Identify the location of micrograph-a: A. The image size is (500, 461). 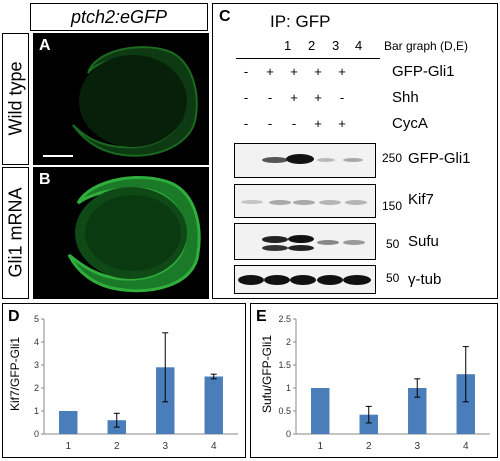
(121, 99).